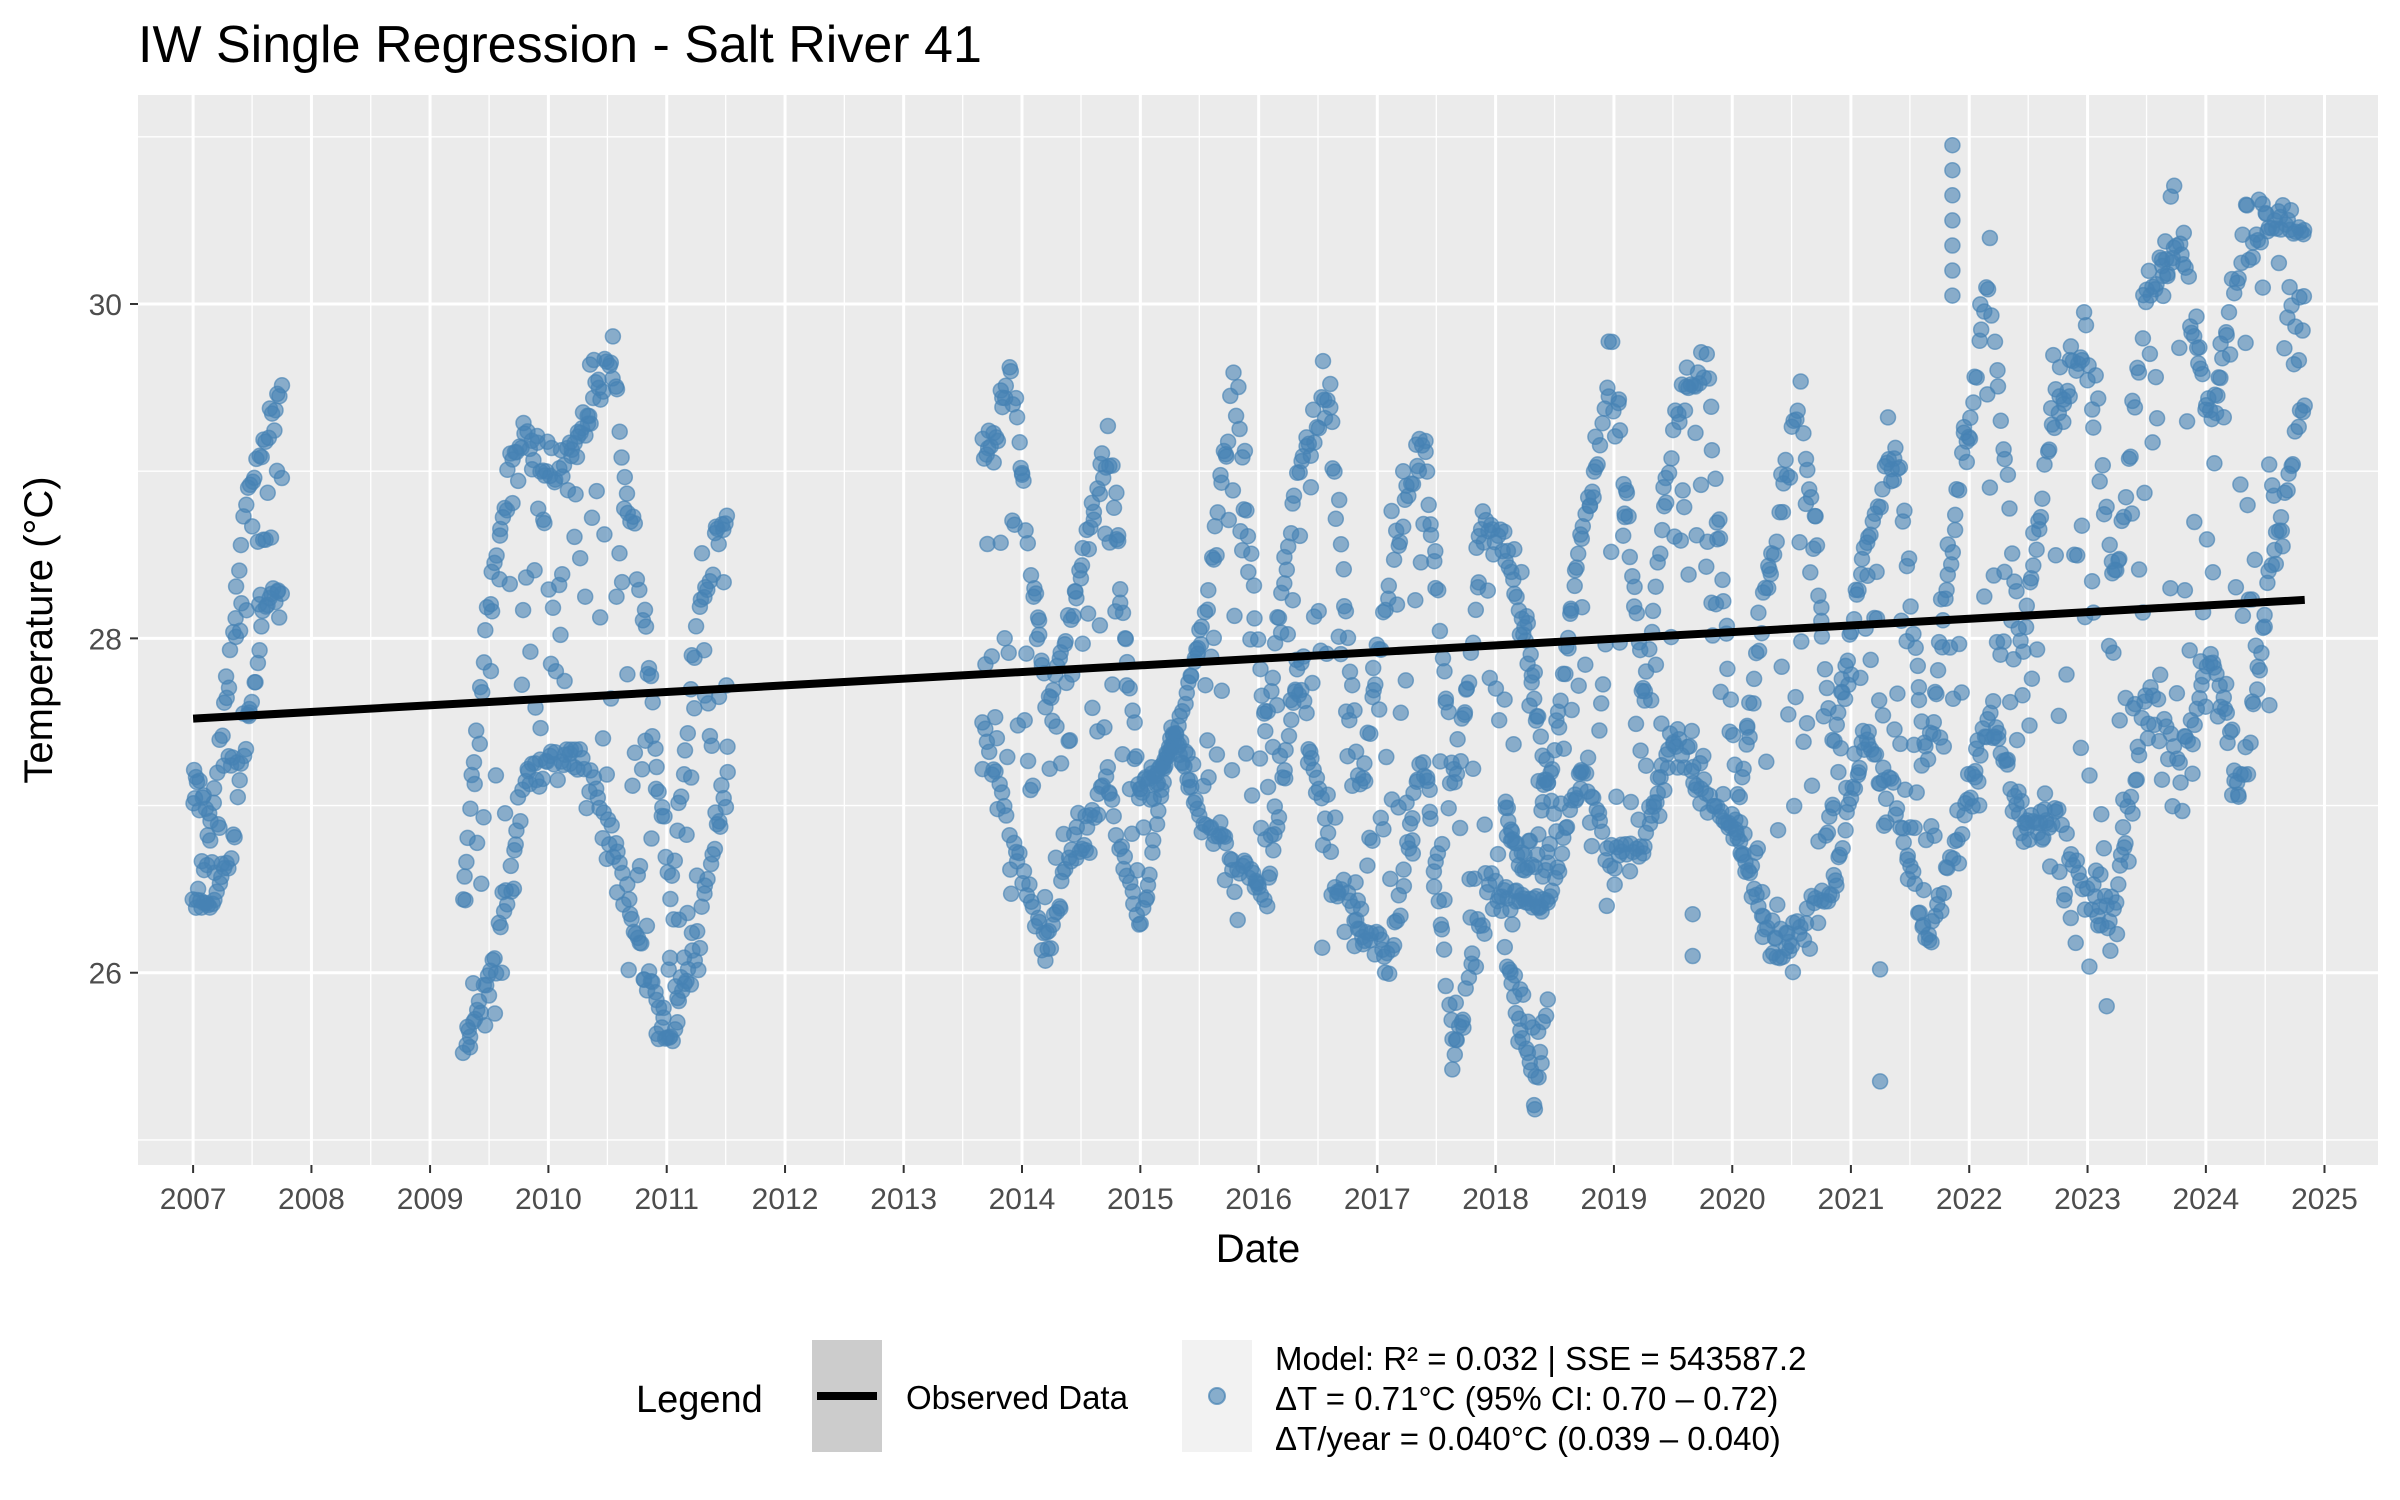 This screenshot has height=1500, width=2400. Describe the element at coordinates (785, 1199) in the screenshot. I see `x-tick-label: 2012` at that location.